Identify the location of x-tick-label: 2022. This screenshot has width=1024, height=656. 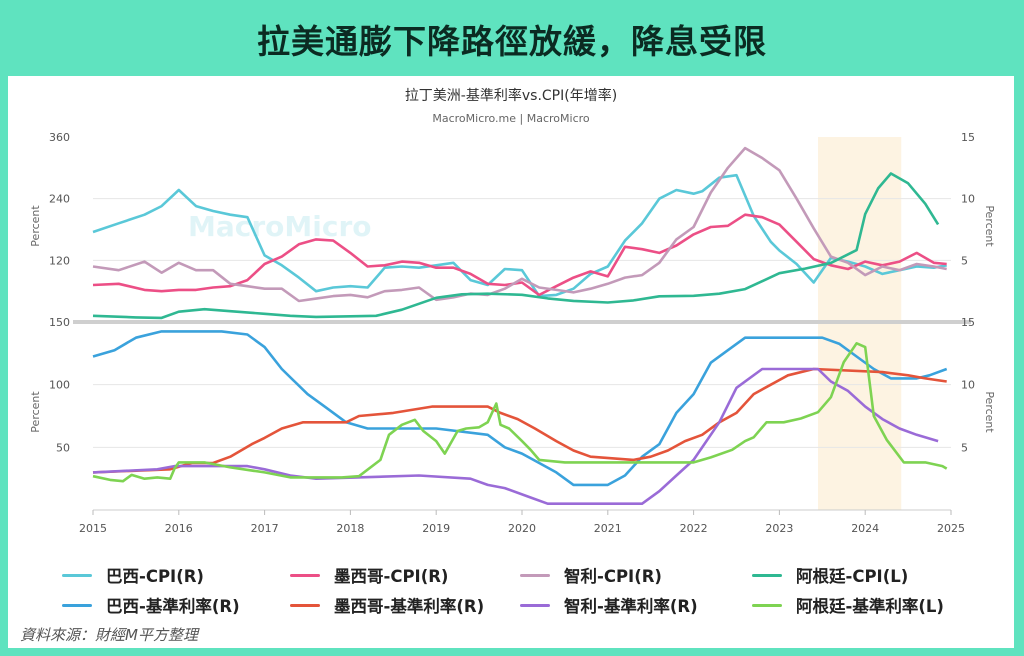
(694, 528).